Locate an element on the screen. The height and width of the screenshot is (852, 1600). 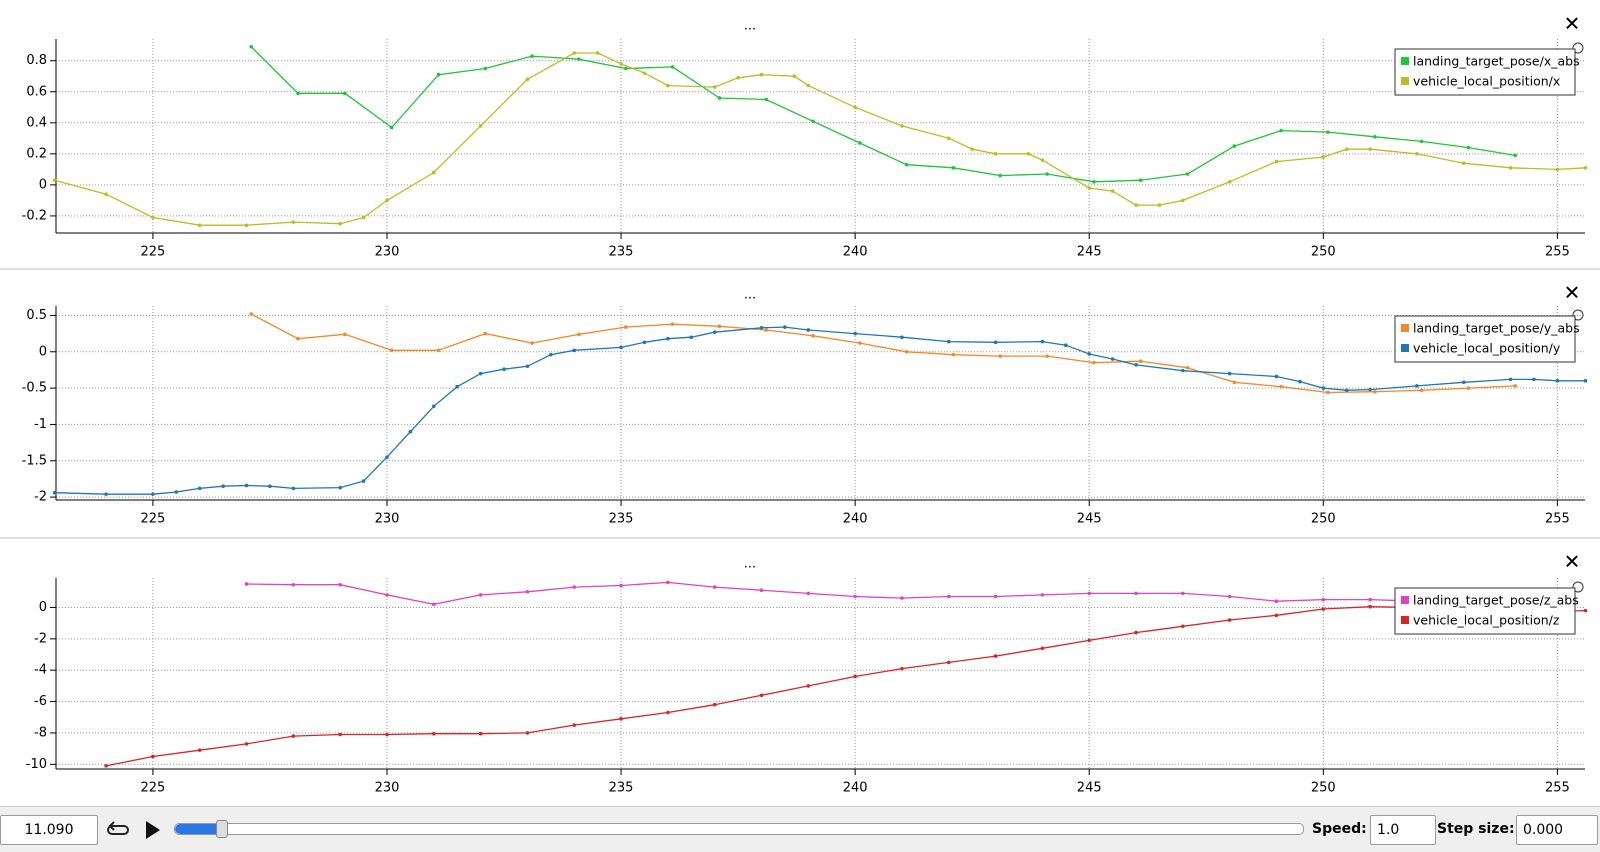
y-tick-label: -10 is located at coordinates (36, 764).